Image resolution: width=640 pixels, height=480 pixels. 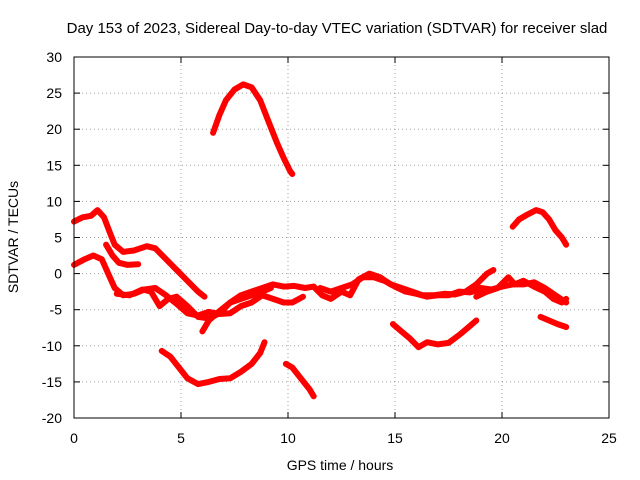 I want to click on series-line-s15, so click(x=553, y=321).